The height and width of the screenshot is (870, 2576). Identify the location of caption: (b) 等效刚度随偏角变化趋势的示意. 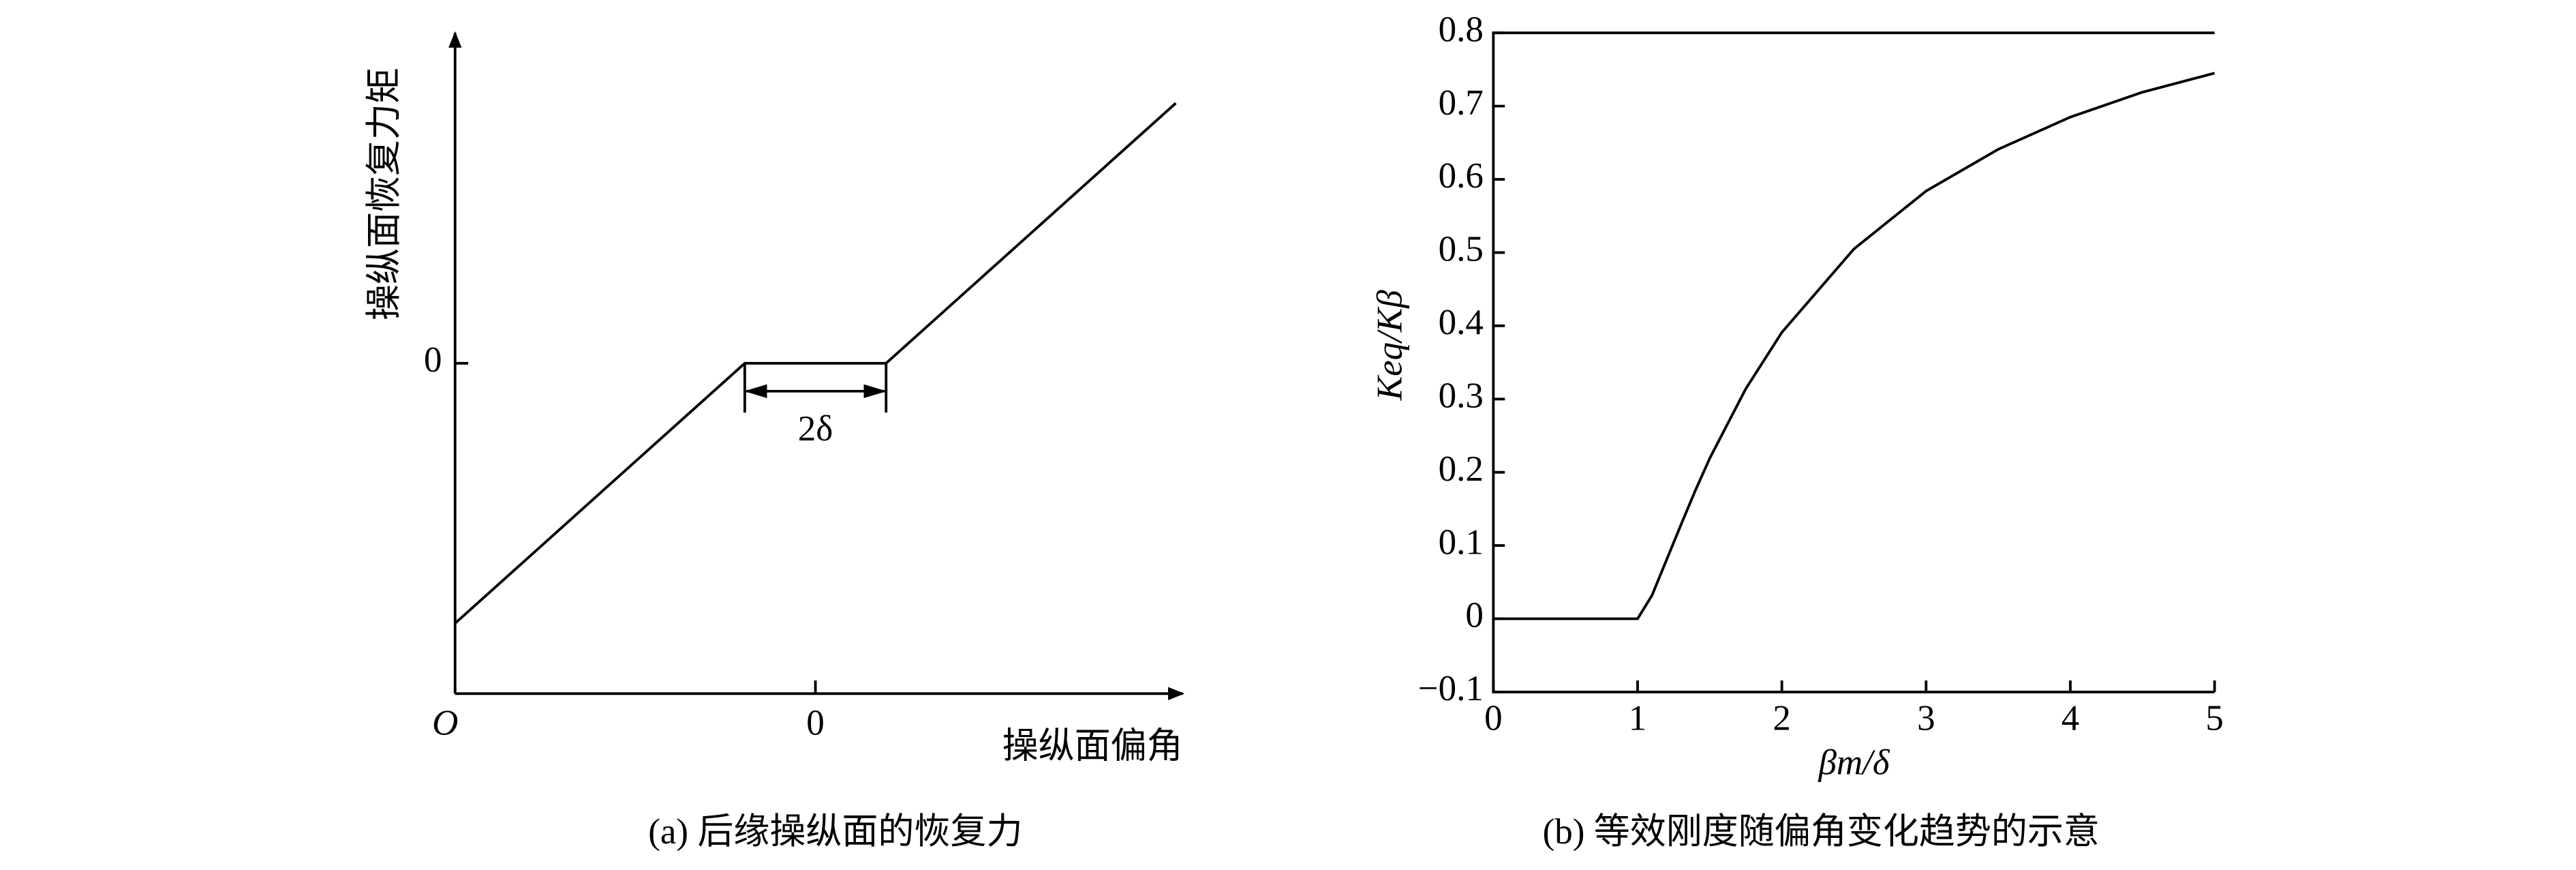
(1822, 832).